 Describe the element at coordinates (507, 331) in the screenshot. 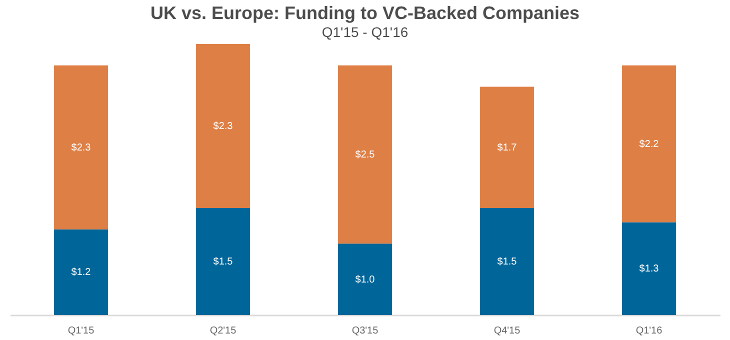

I see `x-tick-label: Q4'15` at that location.